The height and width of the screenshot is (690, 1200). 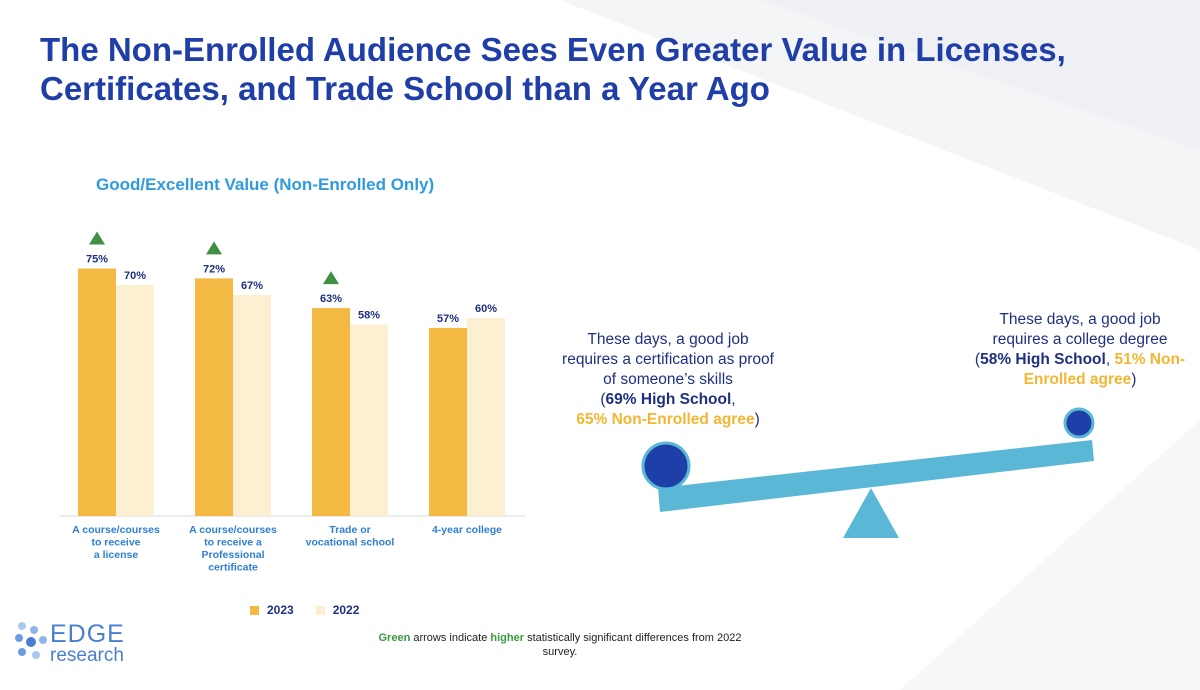 I want to click on stat-high-school: 69% High School, so click(x=668, y=399).